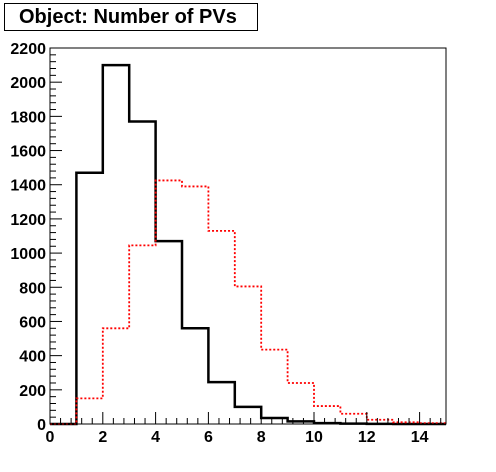 The width and height of the screenshot is (496, 472). I want to click on x-tick-label: 12, so click(367, 437).